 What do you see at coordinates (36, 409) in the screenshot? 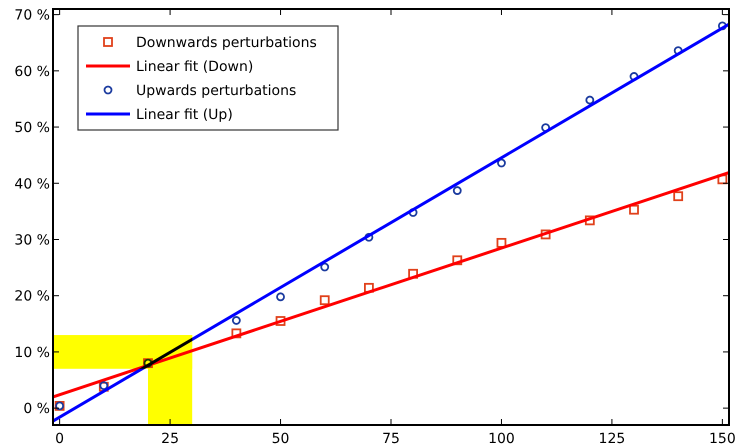
I see `y-tick-label: 0 %` at bounding box center [36, 409].